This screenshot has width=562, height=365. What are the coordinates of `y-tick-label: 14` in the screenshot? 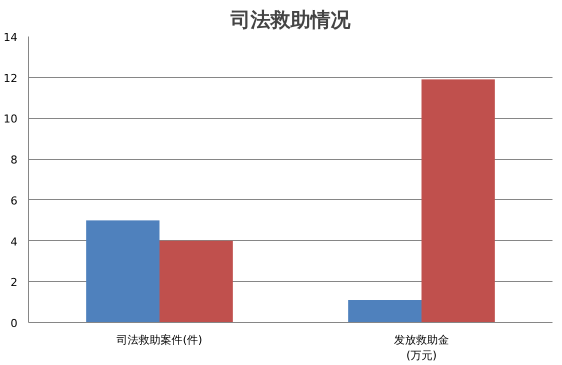 It's located at (11, 37).